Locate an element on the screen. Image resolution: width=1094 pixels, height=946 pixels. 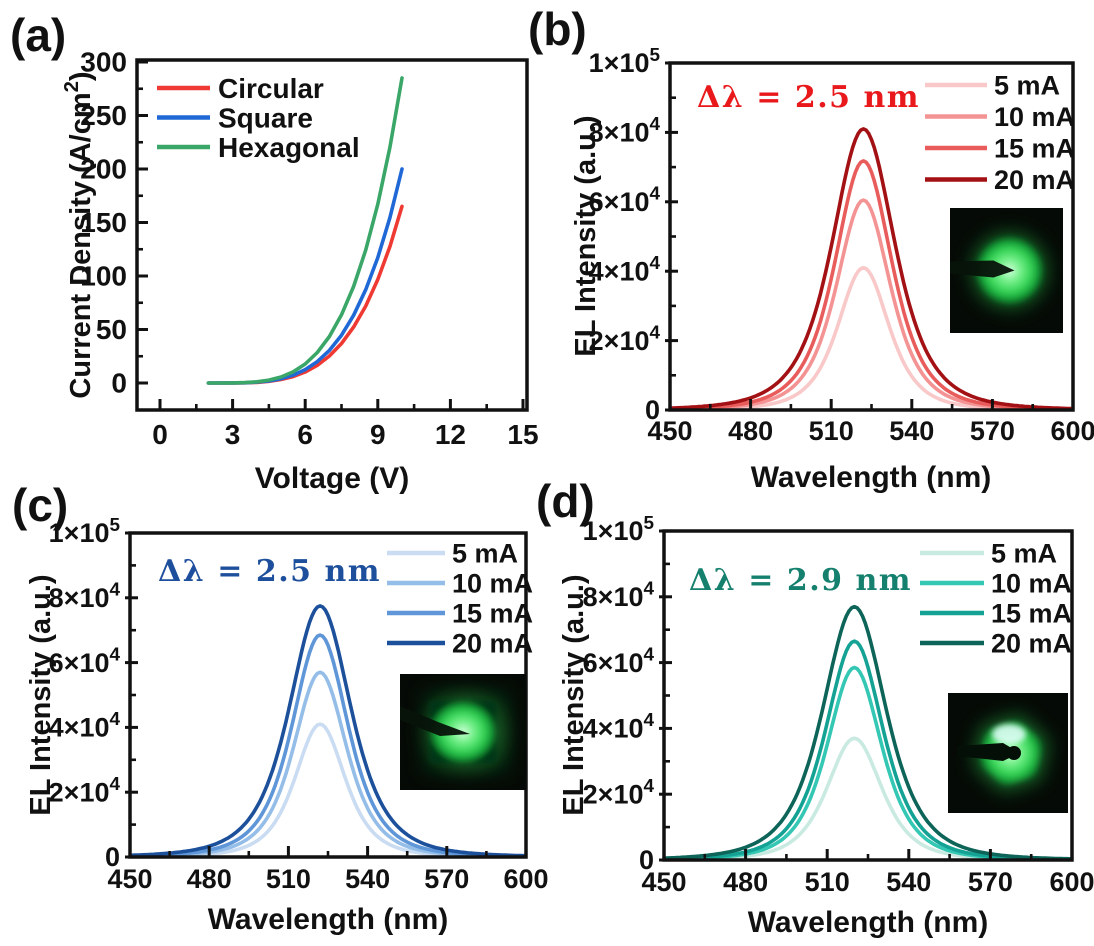
probe-notch is located at coordinates (988, 752).